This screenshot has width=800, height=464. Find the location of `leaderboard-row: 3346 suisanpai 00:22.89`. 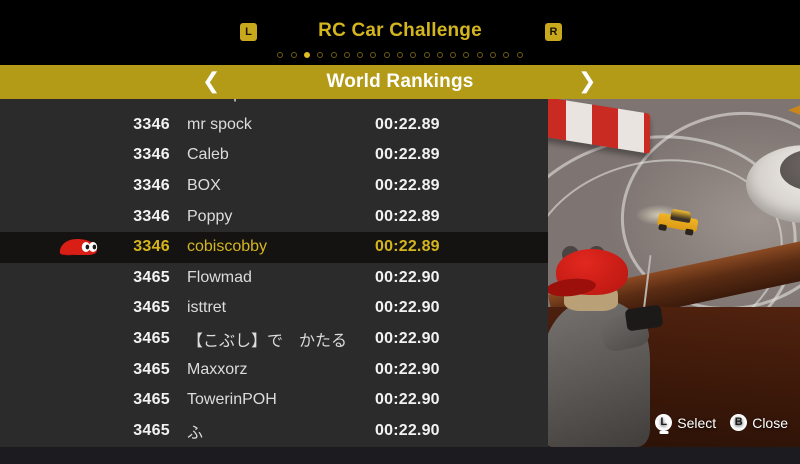

leaderboard-row: 3346 suisanpai 00:22.89 is located at coordinates (274, 104).